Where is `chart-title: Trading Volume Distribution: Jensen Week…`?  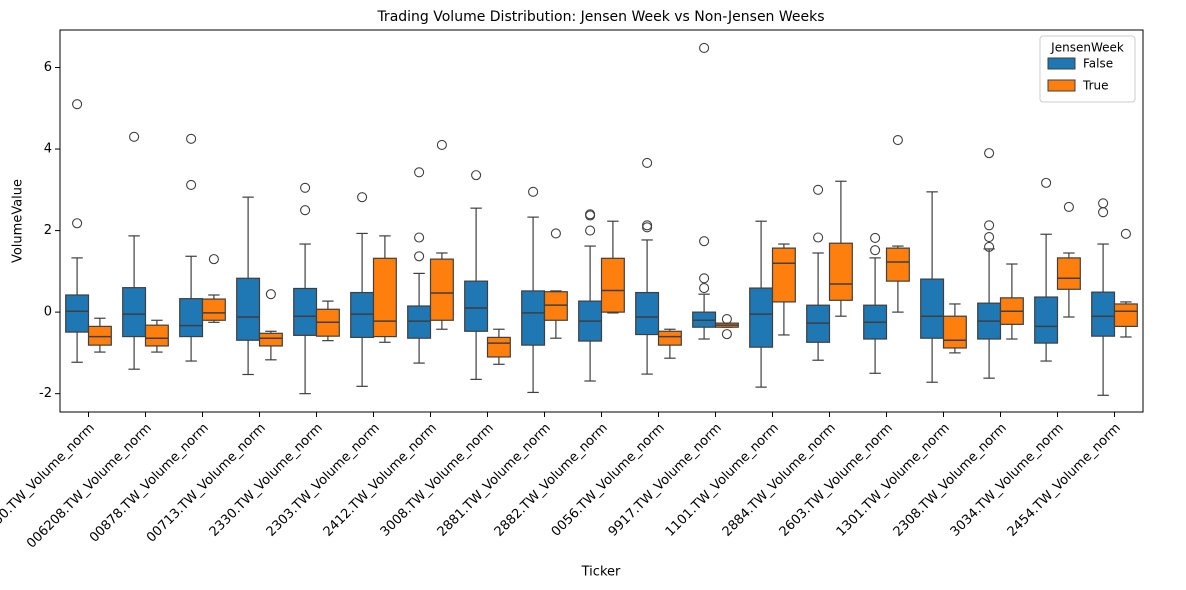 chart-title: Trading Volume Distribution: Jensen Week… is located at coordinates (600, 17).